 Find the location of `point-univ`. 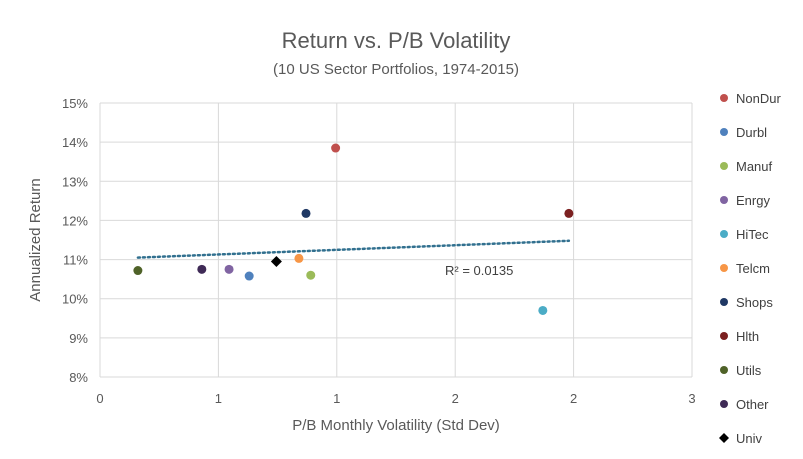

point-univ is located at coordinates (276, 262).